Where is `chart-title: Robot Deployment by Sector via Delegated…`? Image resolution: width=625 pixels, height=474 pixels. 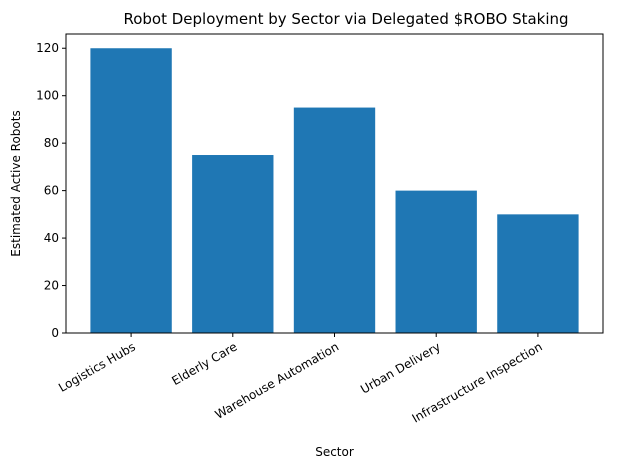
chart-title: Robot Deployment by Sector via Delegated… is located at coordinates (345, 19).